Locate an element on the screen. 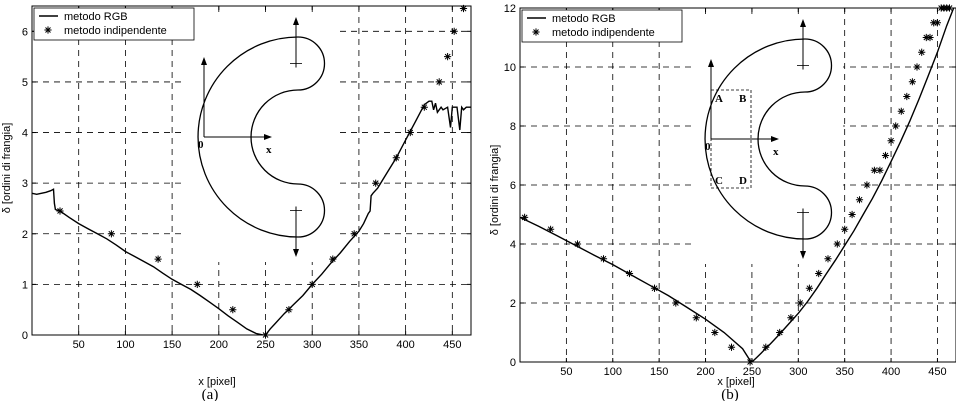  inset-x-label-b: x is located at coordinates (776, 152).